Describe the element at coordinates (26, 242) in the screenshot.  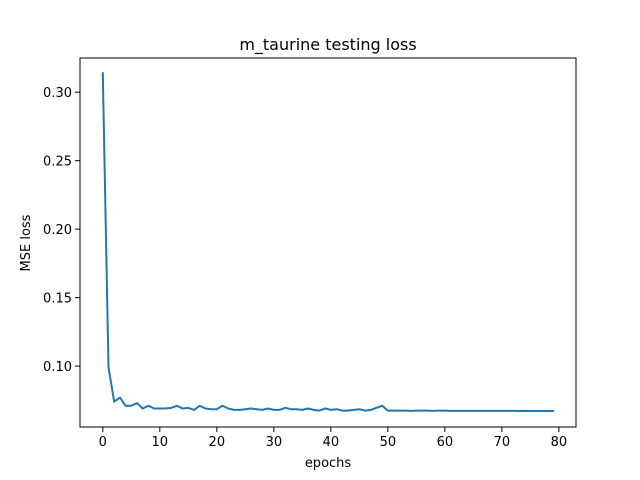
I see `y-axis-label: MSE loss` at that location.